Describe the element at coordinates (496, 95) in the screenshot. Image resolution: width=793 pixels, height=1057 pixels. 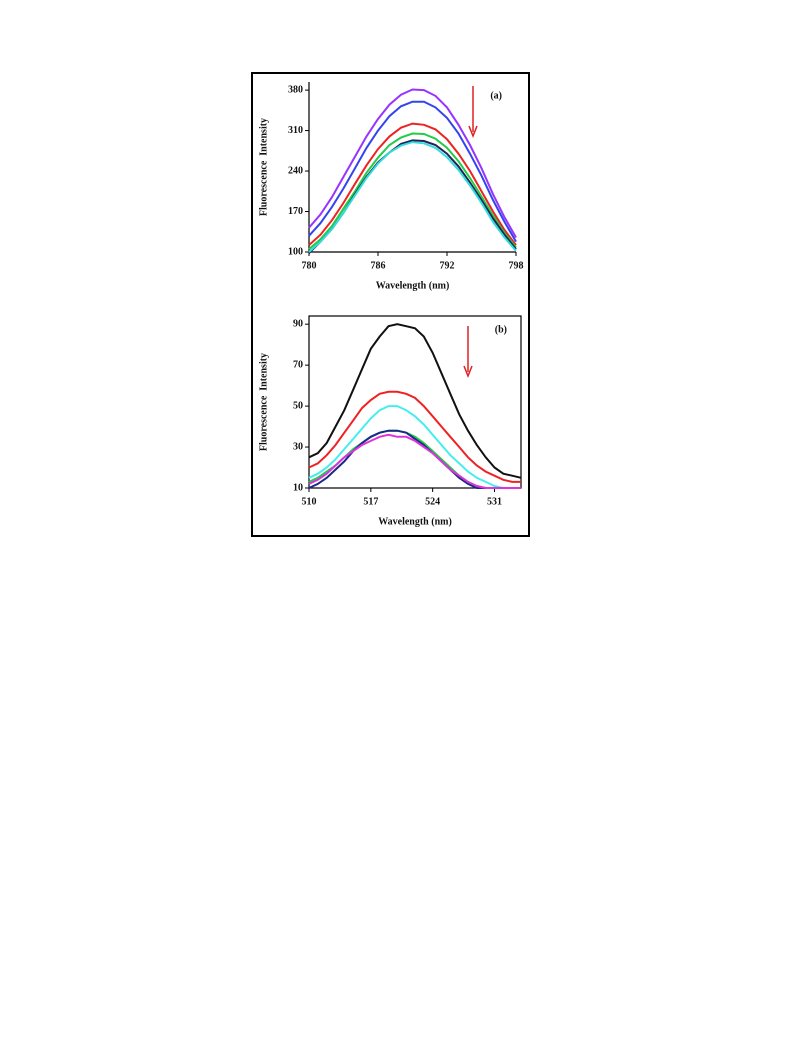
I see `panel-label: (a)` at that location.